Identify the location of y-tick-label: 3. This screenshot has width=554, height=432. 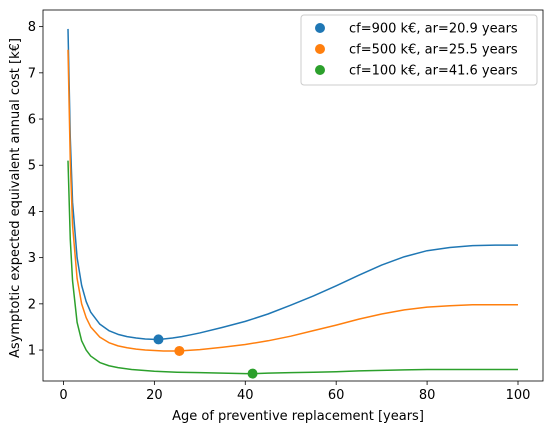
(32, 258).